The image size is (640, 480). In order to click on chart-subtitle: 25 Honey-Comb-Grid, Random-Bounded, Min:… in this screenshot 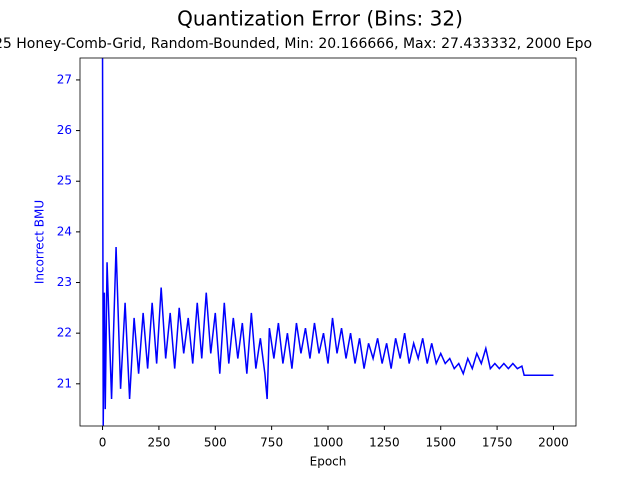, I will do `click(296, 44)`.